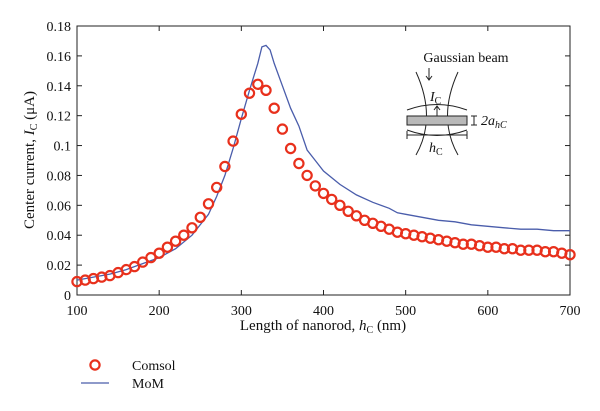 The image size is (600, 411). I want to click on y-tick-label: 0.14, so click(59, 87).